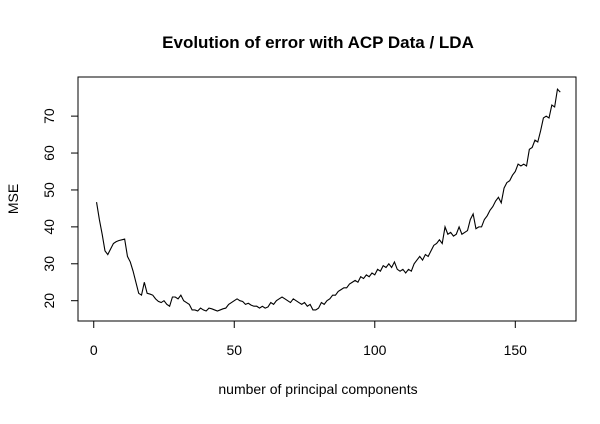  What do you see at coordinates (94, 350) in the screenshot?
I see `x-tick-label: 0` at bounding box center [94, 350].